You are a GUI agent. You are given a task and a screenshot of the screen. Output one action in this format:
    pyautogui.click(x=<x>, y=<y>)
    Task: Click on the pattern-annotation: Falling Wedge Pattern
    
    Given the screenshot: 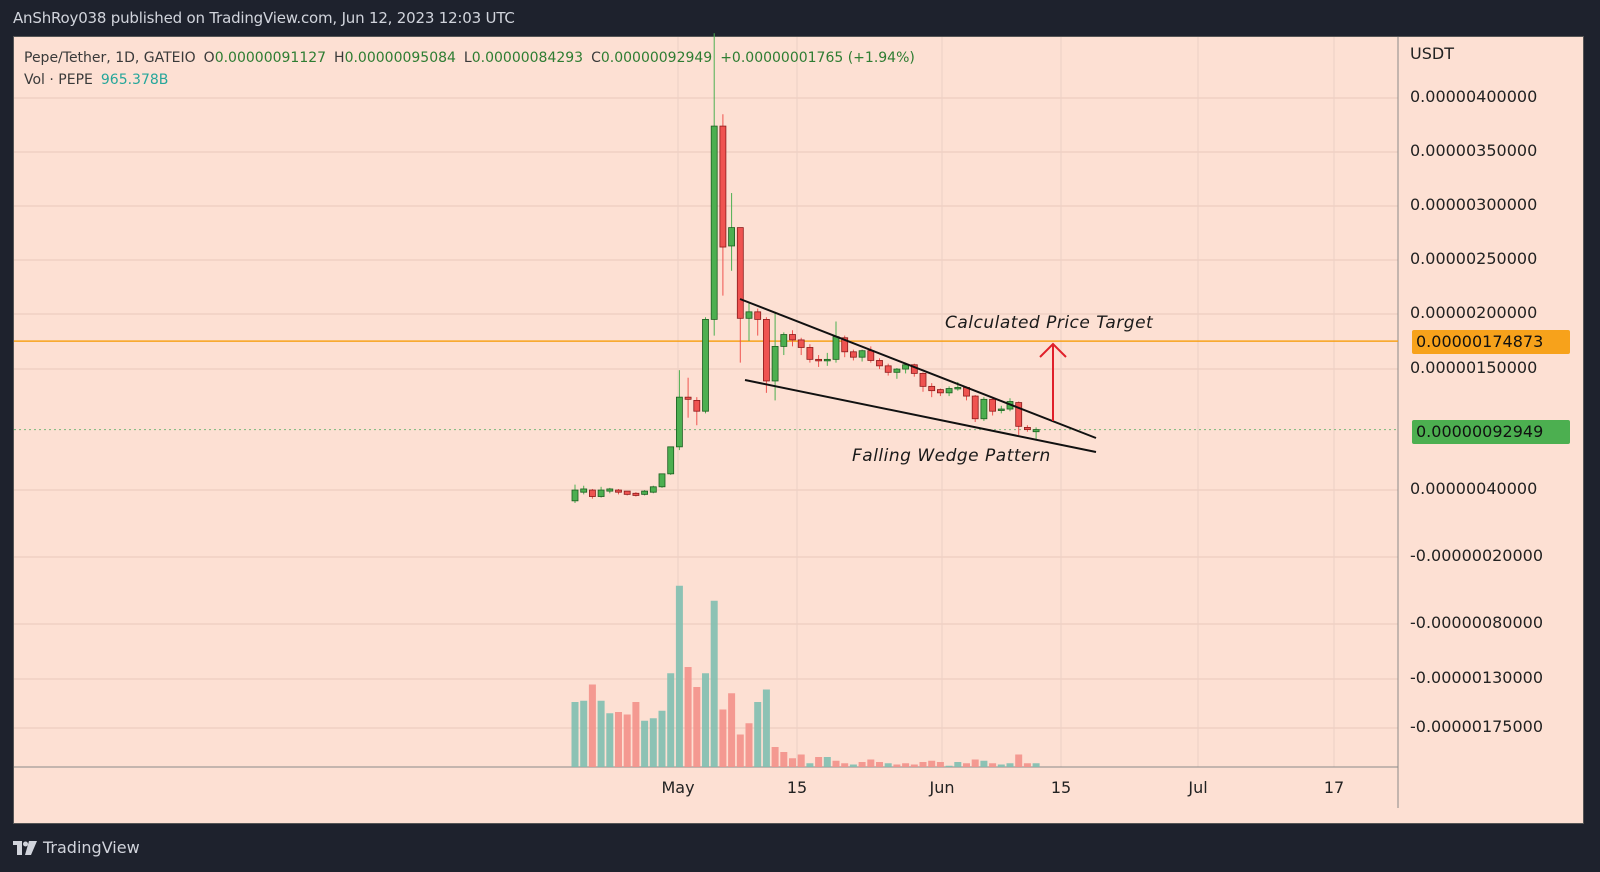 What is the action you would take?
    pyautogui.click(x=951, y=456)
    